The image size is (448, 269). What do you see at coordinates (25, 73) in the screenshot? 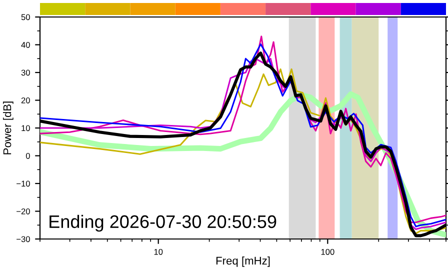
I see `y-tick-label: 30` at bounding box center [25, 73].